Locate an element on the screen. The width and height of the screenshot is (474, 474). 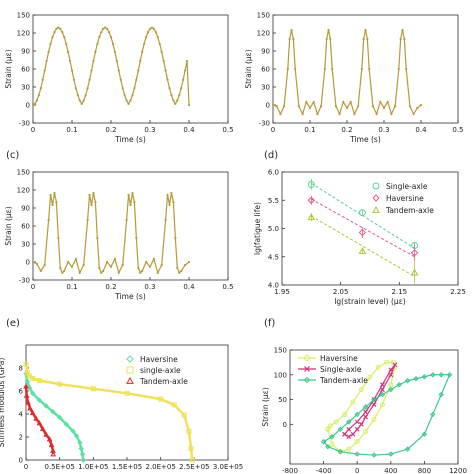
x-axis-label: lg(strain level) (με) is located at coordinates (369, 301).